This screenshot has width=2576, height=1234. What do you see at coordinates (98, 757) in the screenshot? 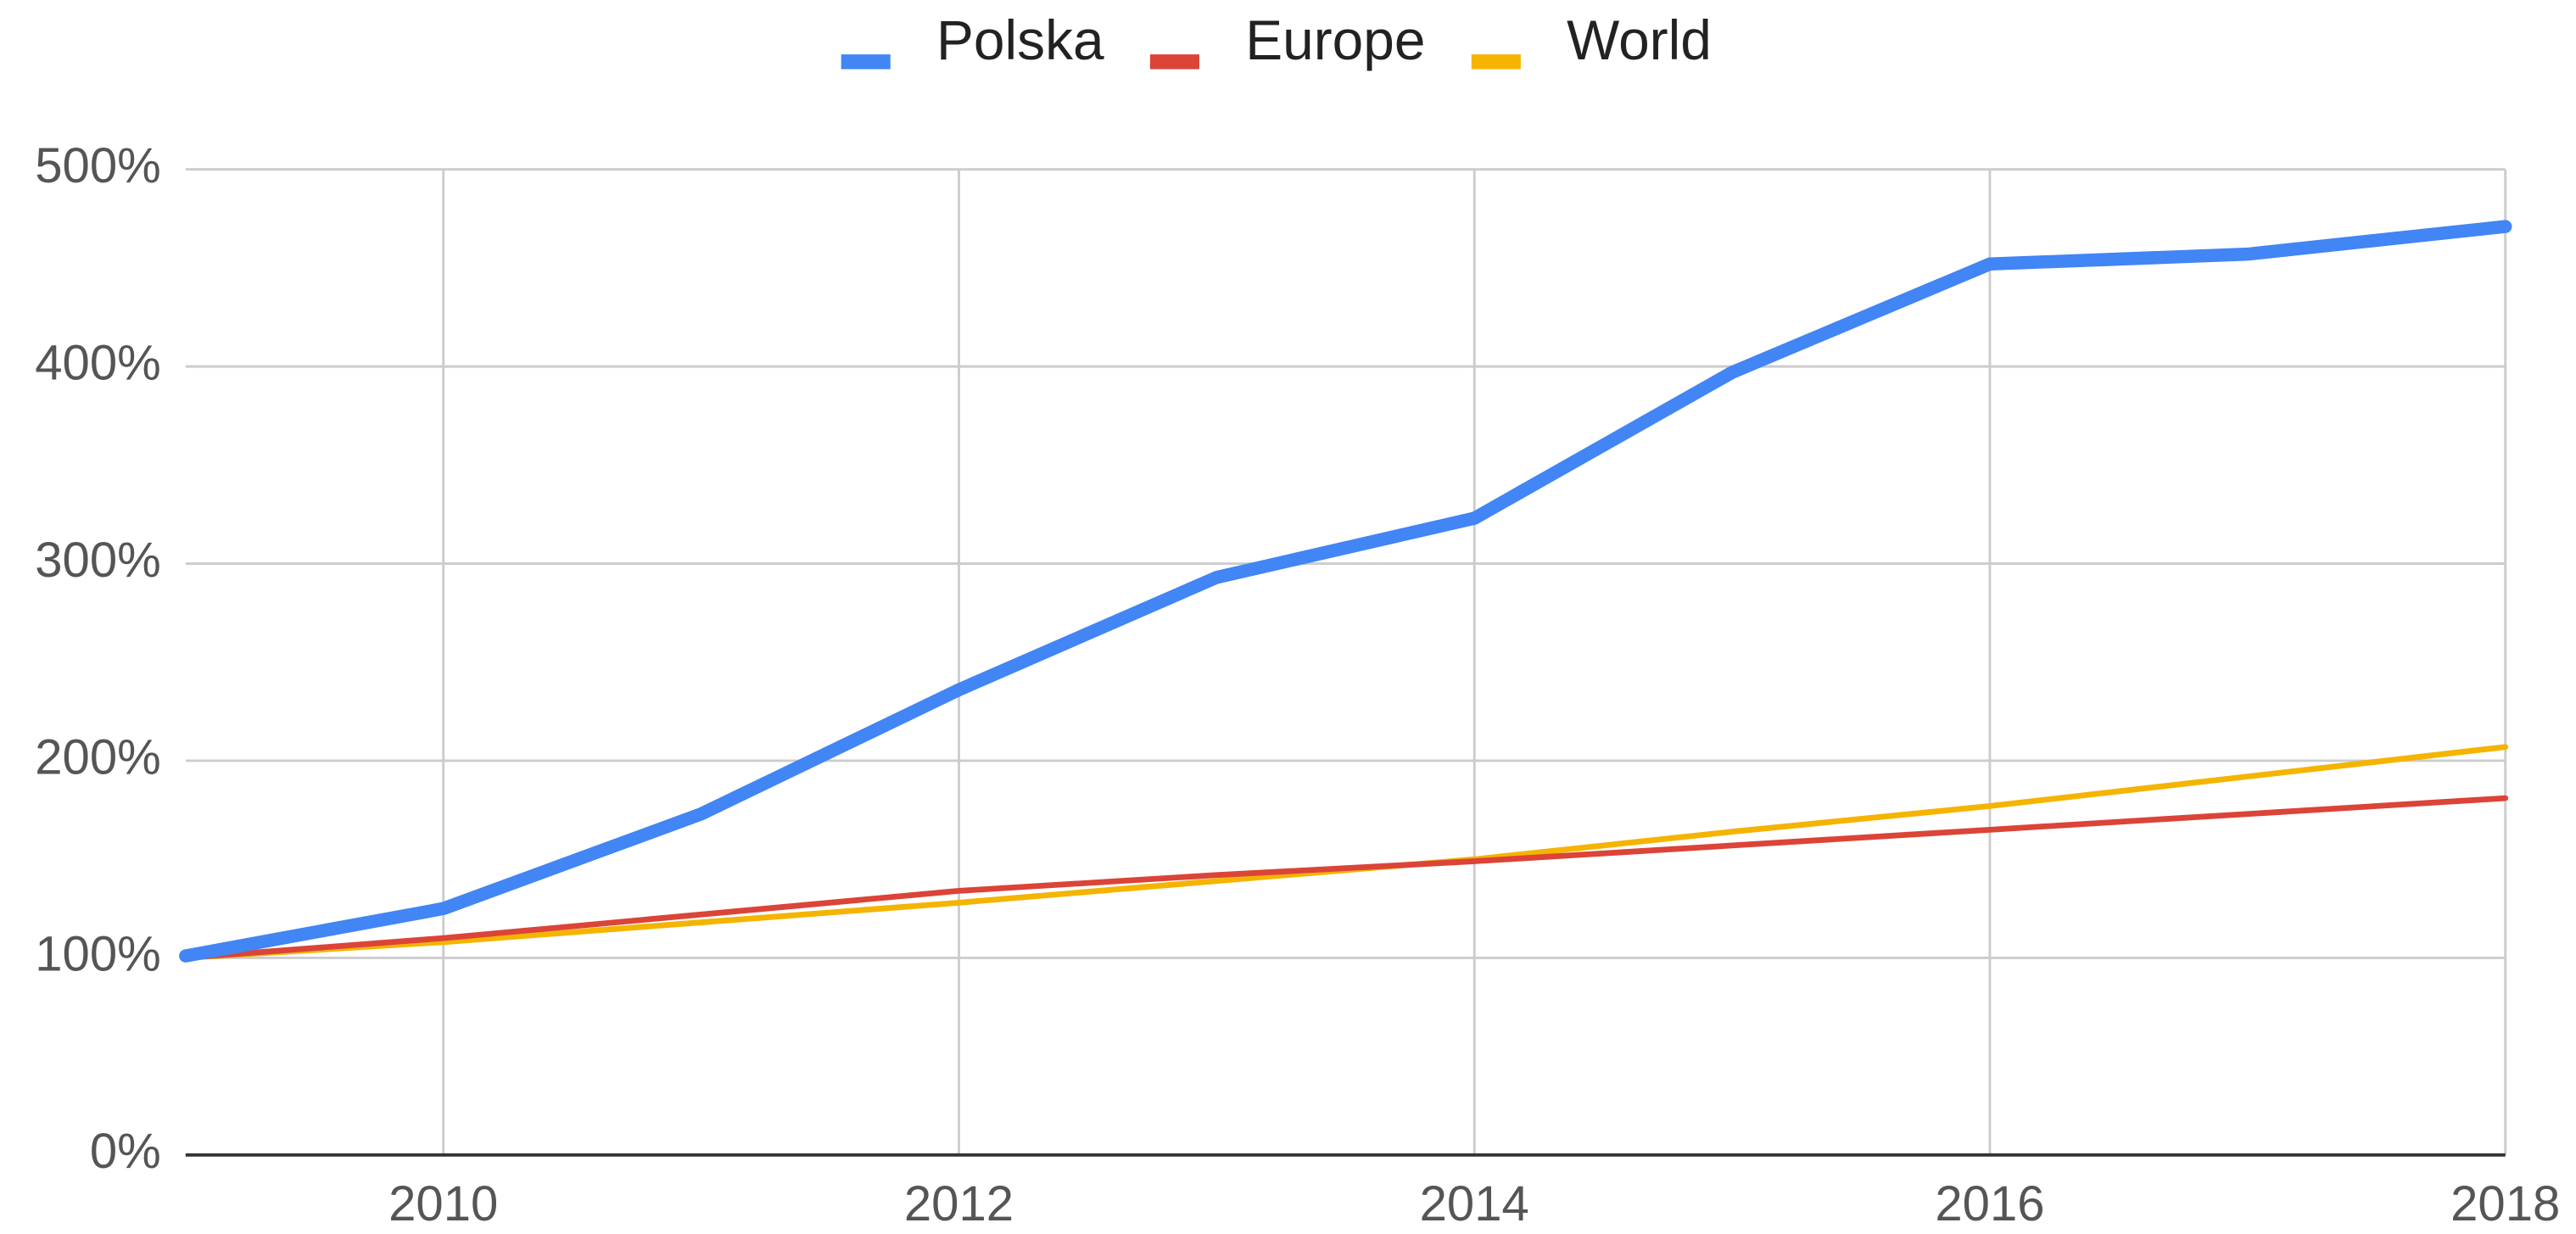
I see `y-tick-label: 200%` at bounding box center [98, 757].